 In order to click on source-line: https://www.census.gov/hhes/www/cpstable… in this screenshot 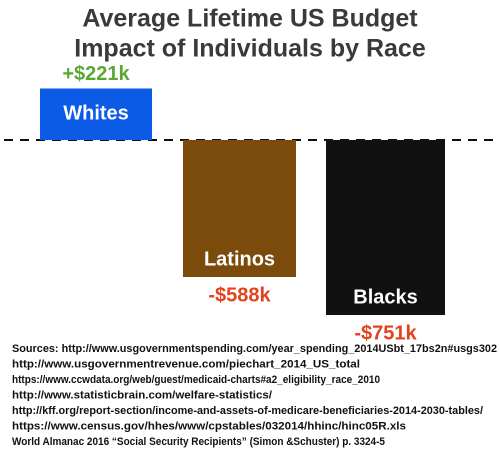, I will do `click(209, 426)`.